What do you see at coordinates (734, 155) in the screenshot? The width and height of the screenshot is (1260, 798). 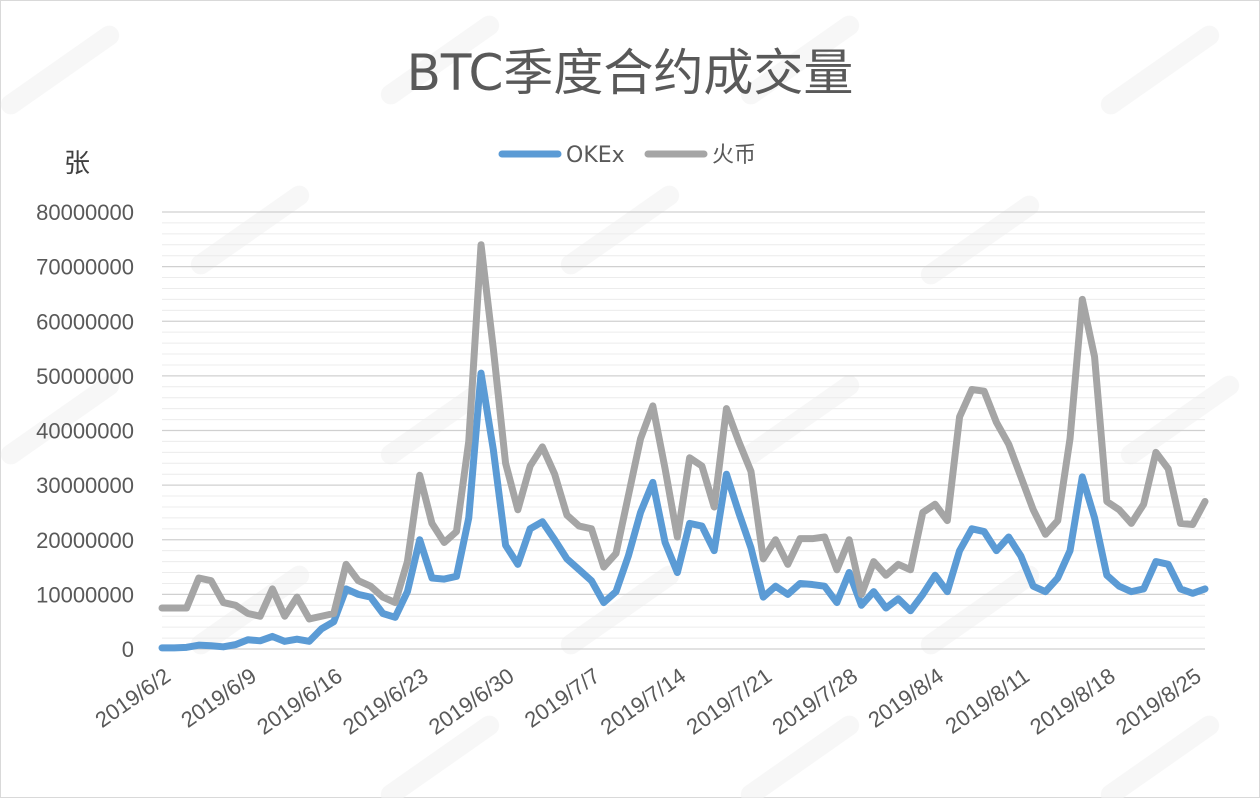 I see `legend-label-huobi: 火币` at bounding box center [734, 155].